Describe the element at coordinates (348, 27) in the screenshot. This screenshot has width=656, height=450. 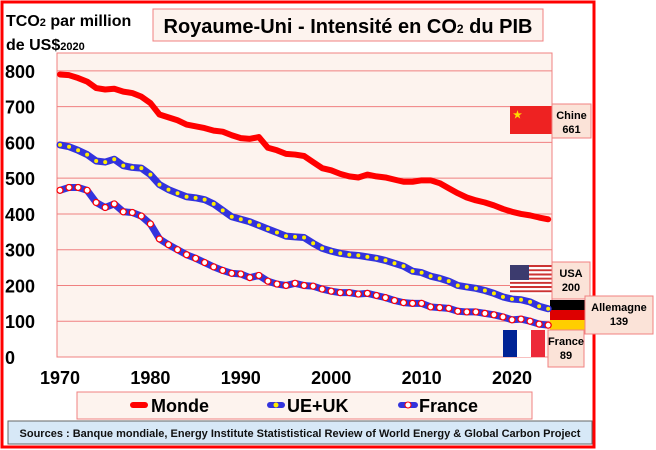
I see `chart-title: Royaume-Uni - Intensité en CO2 du PIB` at that location.